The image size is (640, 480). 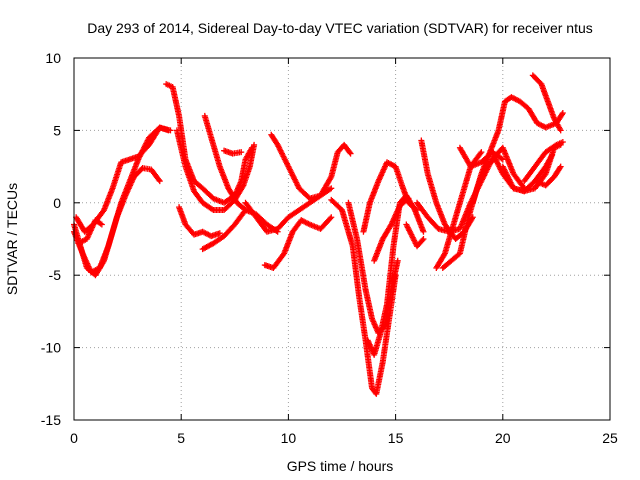 I want to click on y-tick-label: -15, so click(x=51, y=420).